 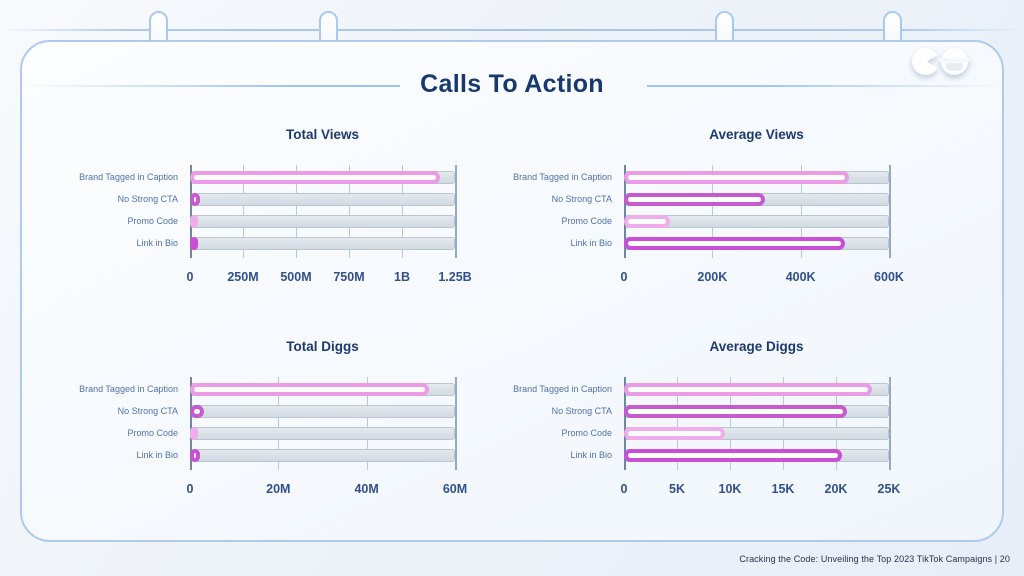 What do you see at coordinates (730, 489) in the screenshot?
I see `axis-tick-label: 10K` at bounding box center [730, 489].